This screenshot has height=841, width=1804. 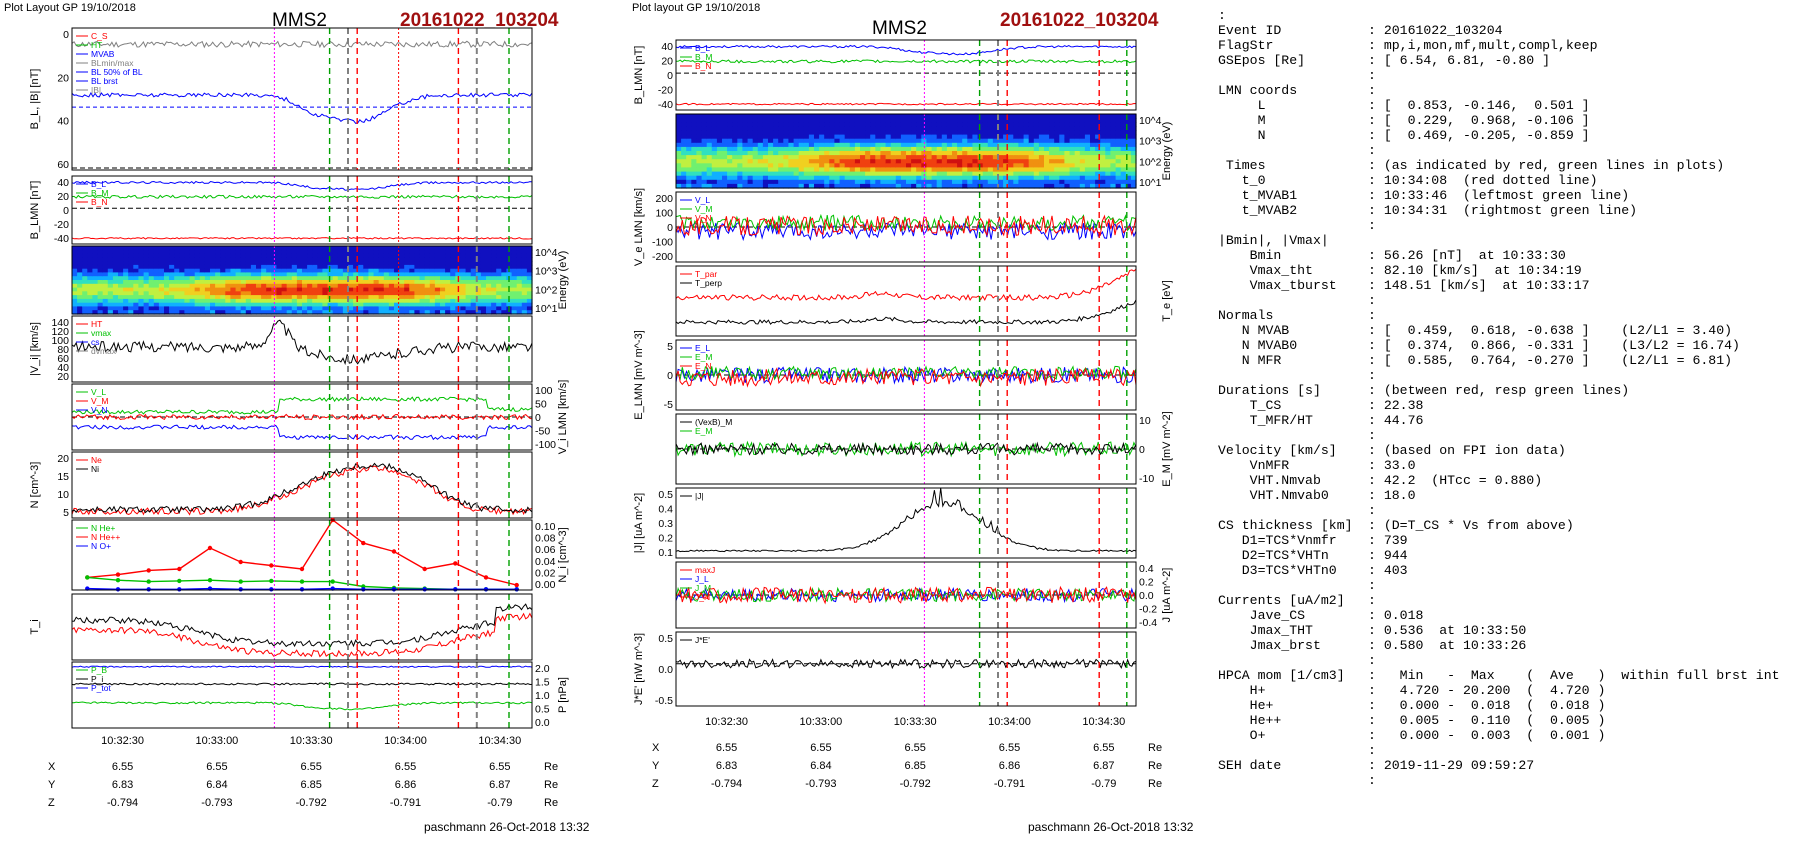 I want to click on summary-key: D2=TCS*VHTn, so click(x=1273, y=555).